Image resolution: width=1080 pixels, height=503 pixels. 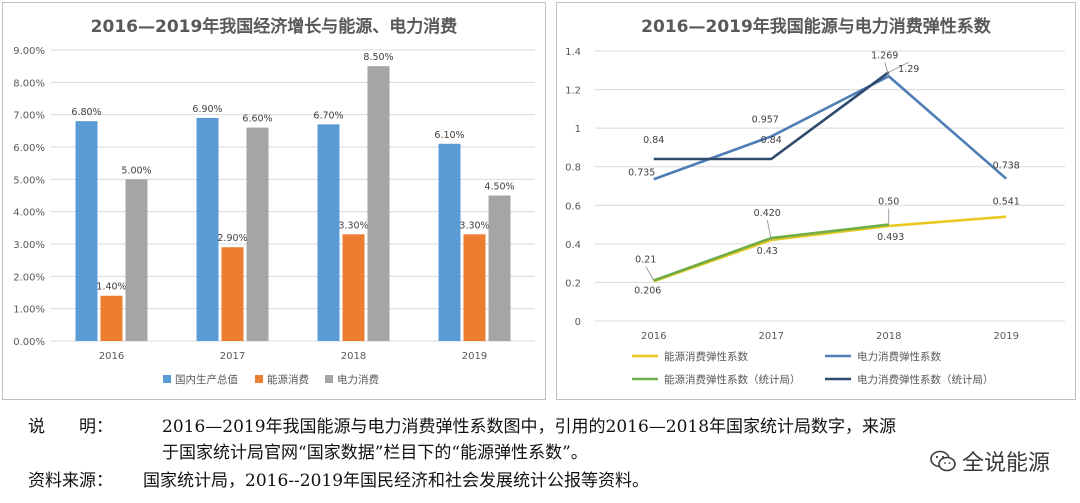 What do you see at coordinates (449, 135) in the screenshot?
I see `data-label: 6.10%` at bounding box center [449, 135].